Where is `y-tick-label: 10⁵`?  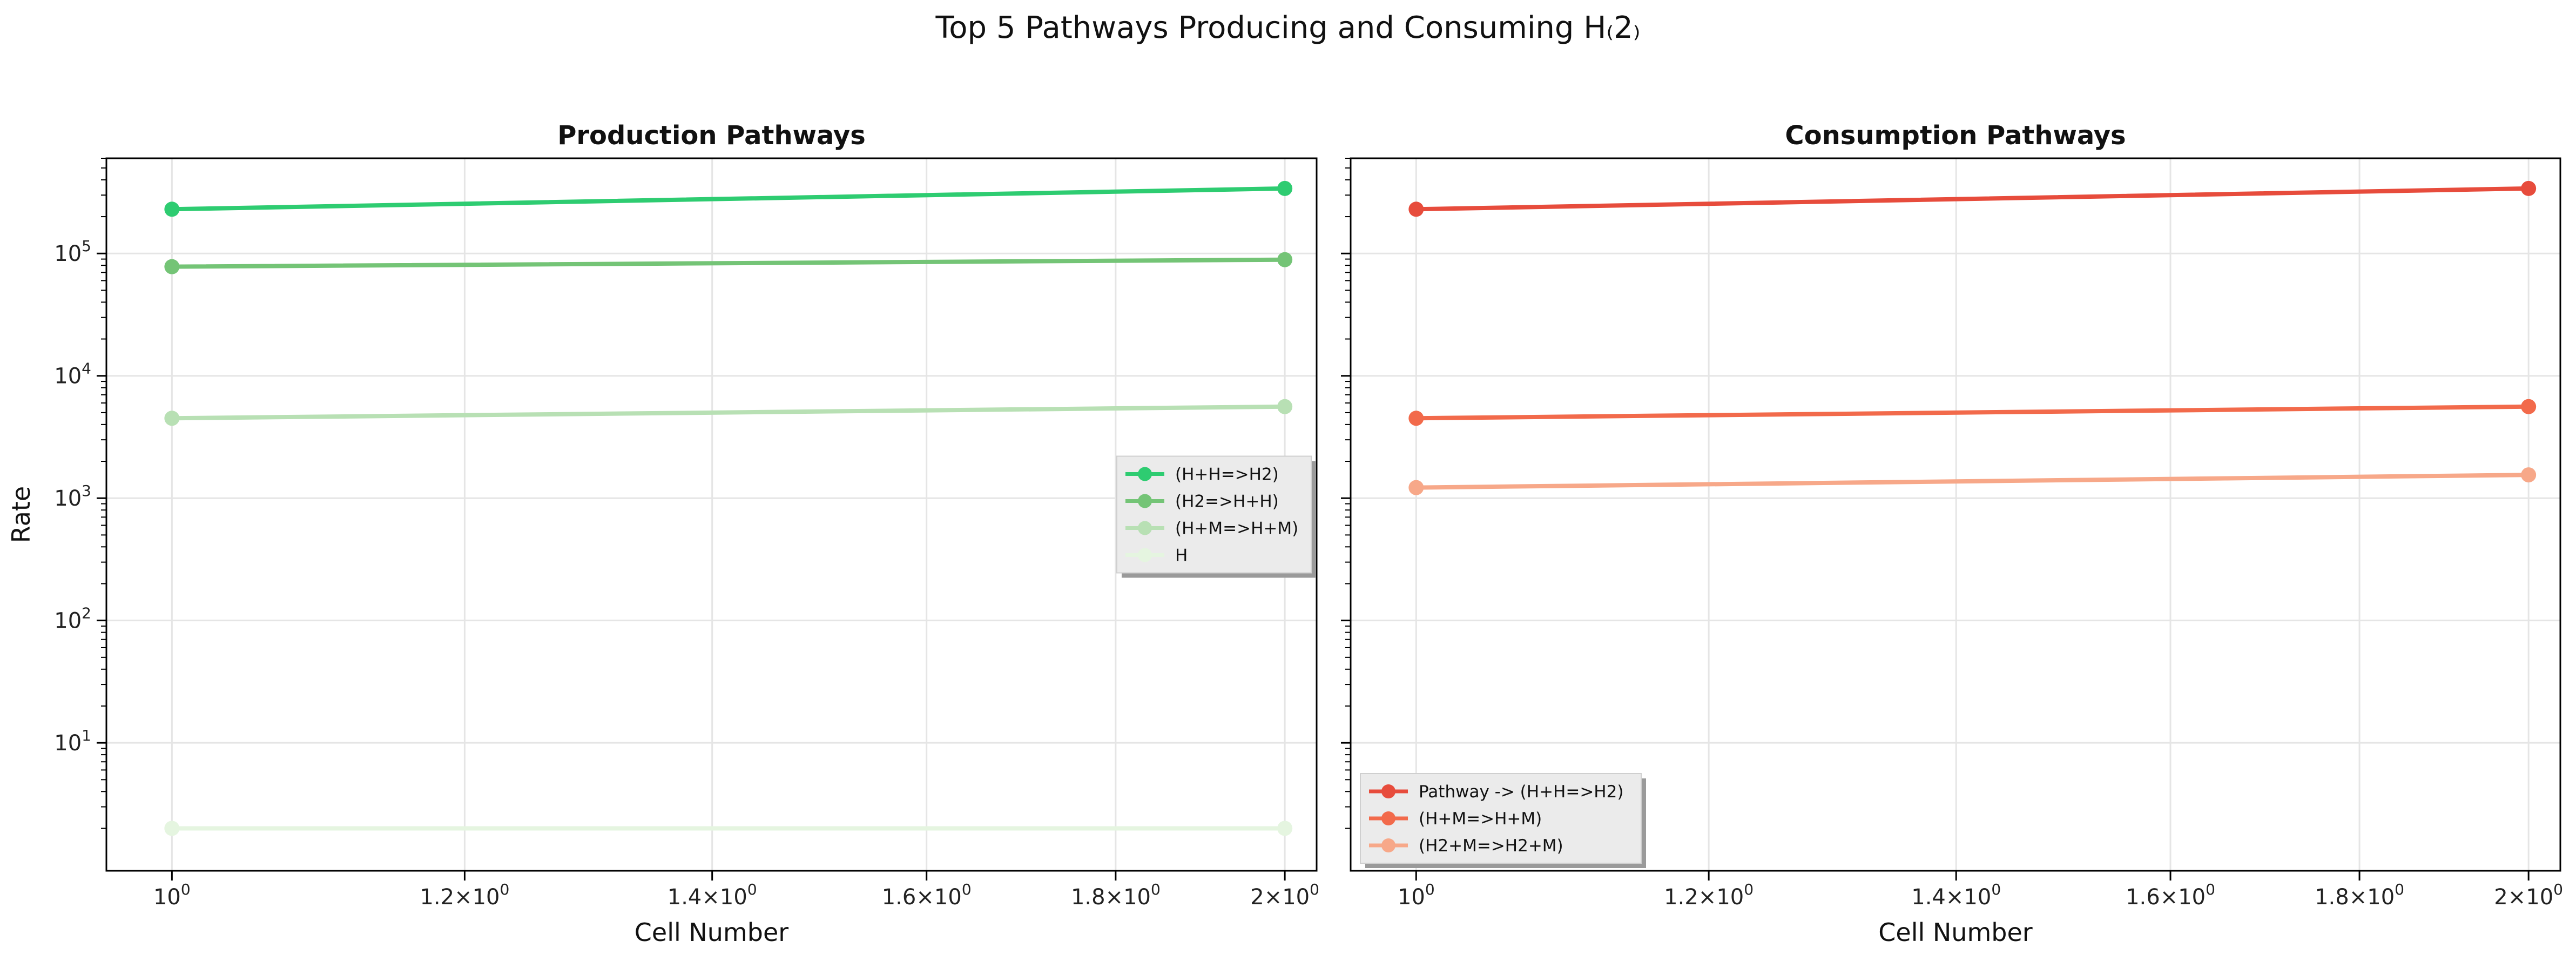
y-tick-label: 10⁵ is located at coordinates (72, 251).